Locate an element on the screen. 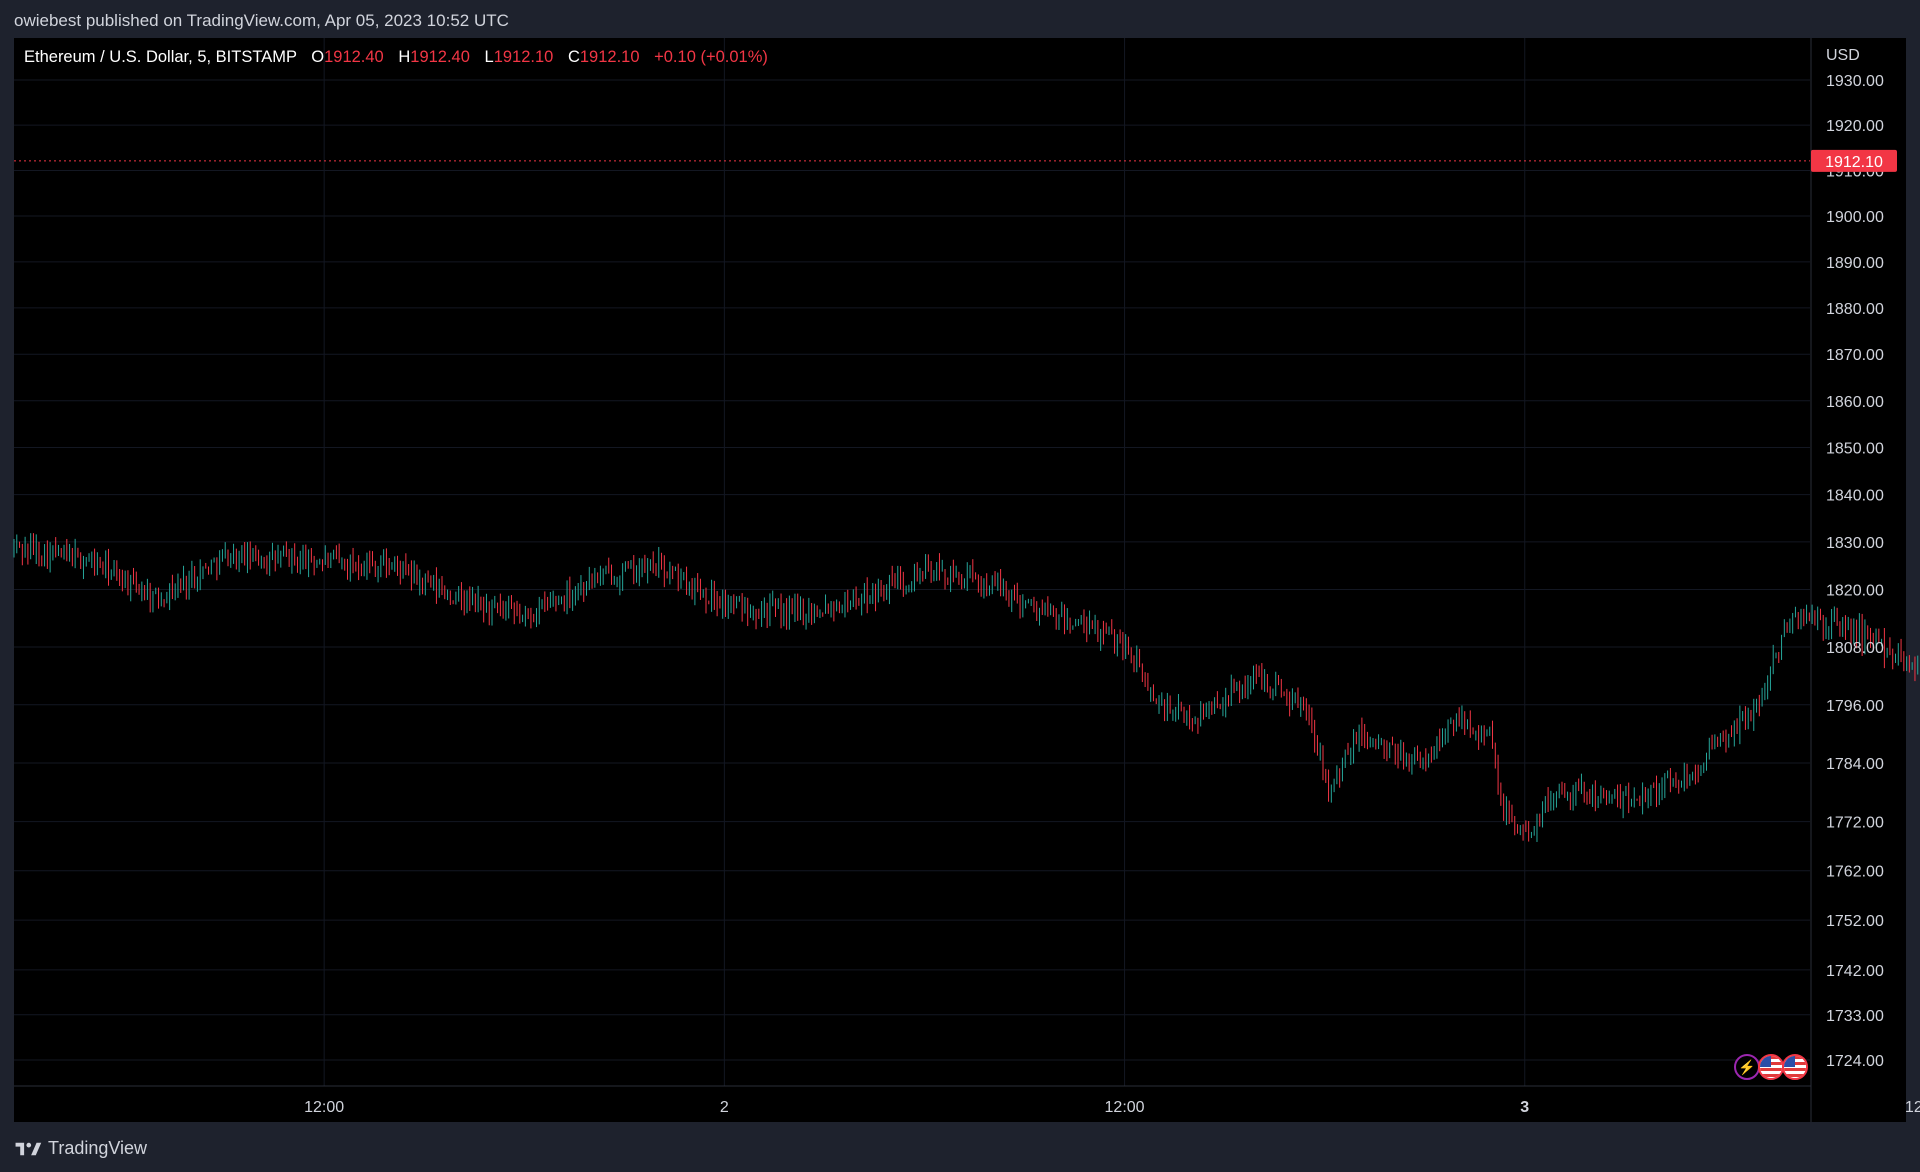  change-value: +0.10 (+0.01%) is located at coordinates (711, 57).